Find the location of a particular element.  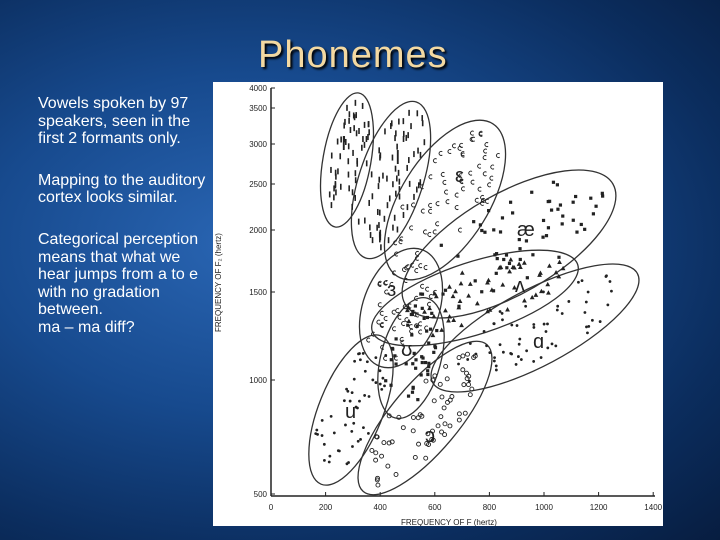

x-tick-label: 600 is located at coordinates (435, 507).